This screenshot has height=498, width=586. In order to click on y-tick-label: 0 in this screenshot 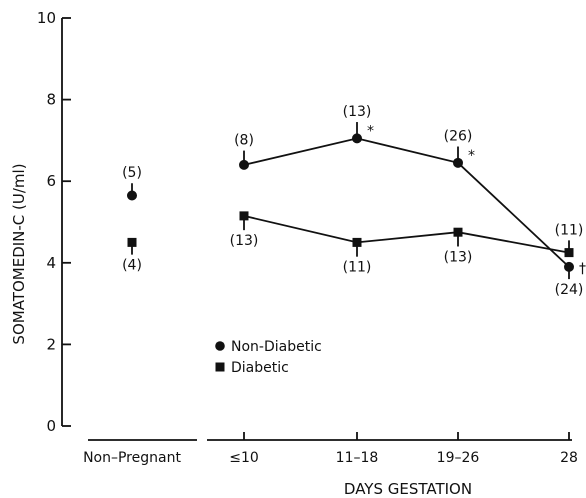, I will do `click(51, 426)`.